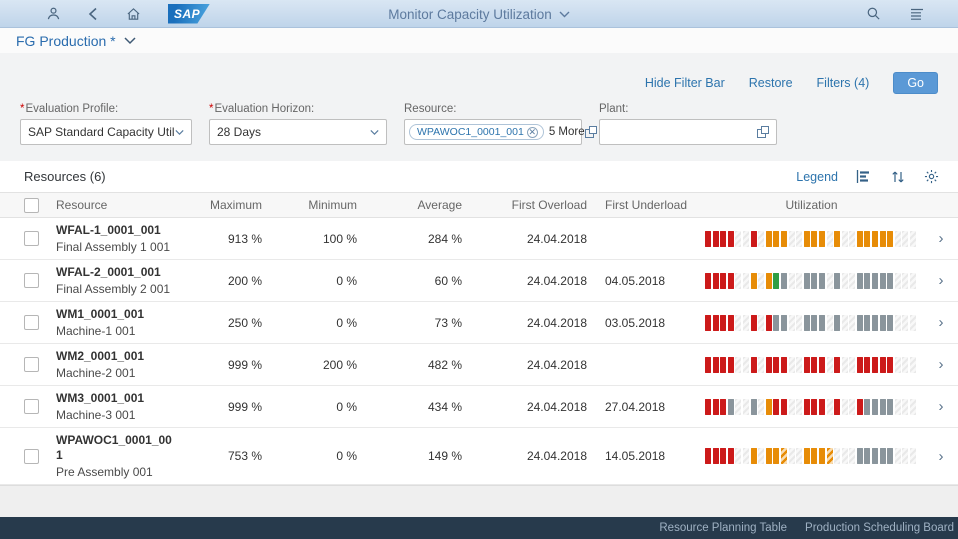  I want to click on resource-token: WPAWOC1_0001_001 ✕, so click(476, 132).